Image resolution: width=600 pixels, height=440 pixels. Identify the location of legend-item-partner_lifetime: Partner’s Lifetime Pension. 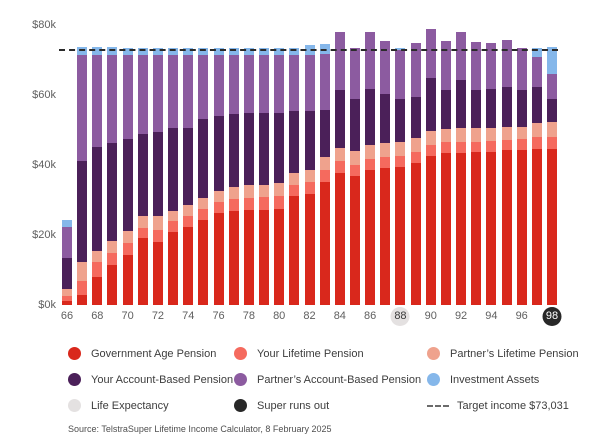
(508, 353).